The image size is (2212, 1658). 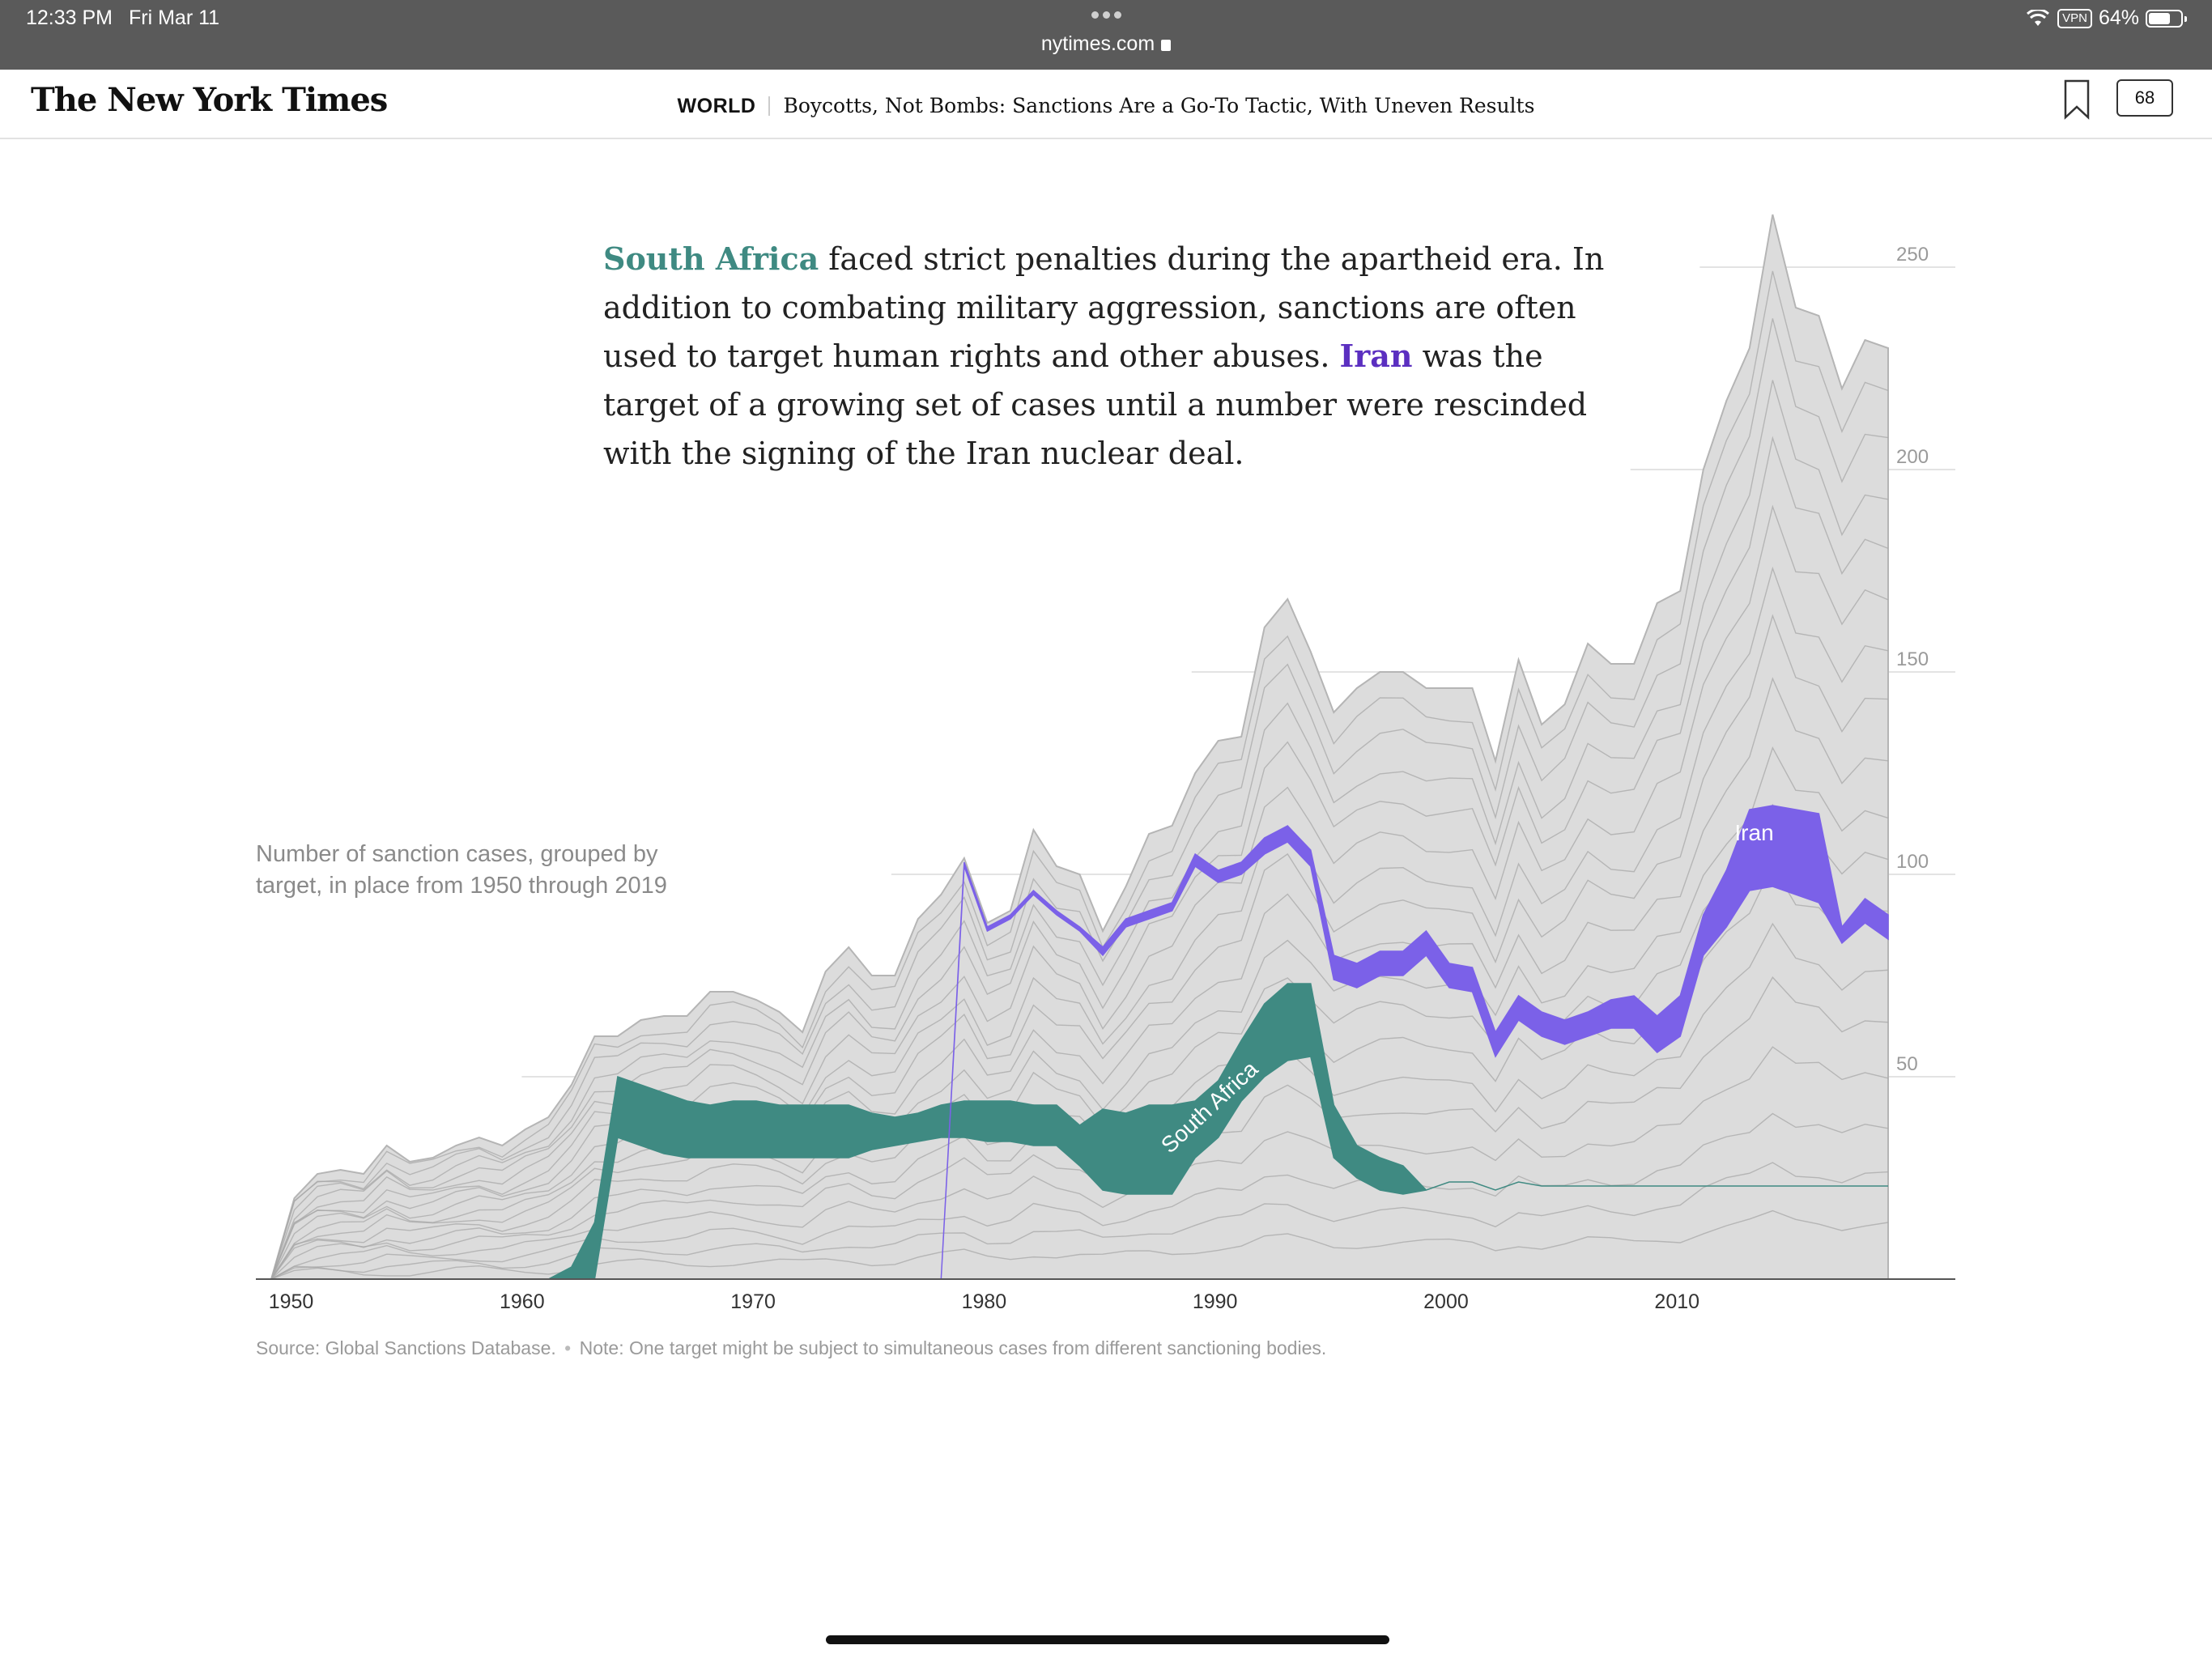 What do you see at coordinates (1913, 255) in the screenshot?
I see `y-tick-label-250: 250` at bounding box center [1913, 255].